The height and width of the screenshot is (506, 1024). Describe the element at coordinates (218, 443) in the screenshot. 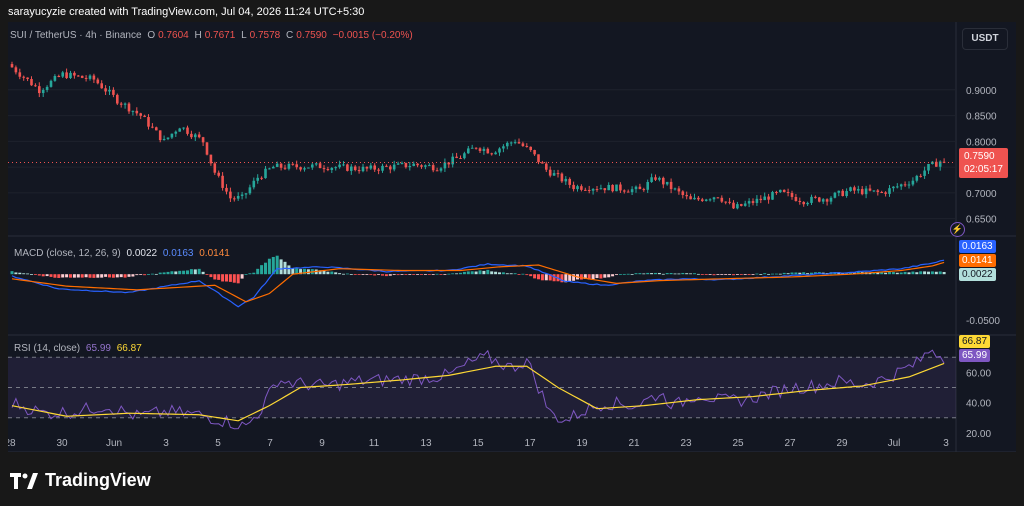

I see `time-tick-label: 5` at that location.